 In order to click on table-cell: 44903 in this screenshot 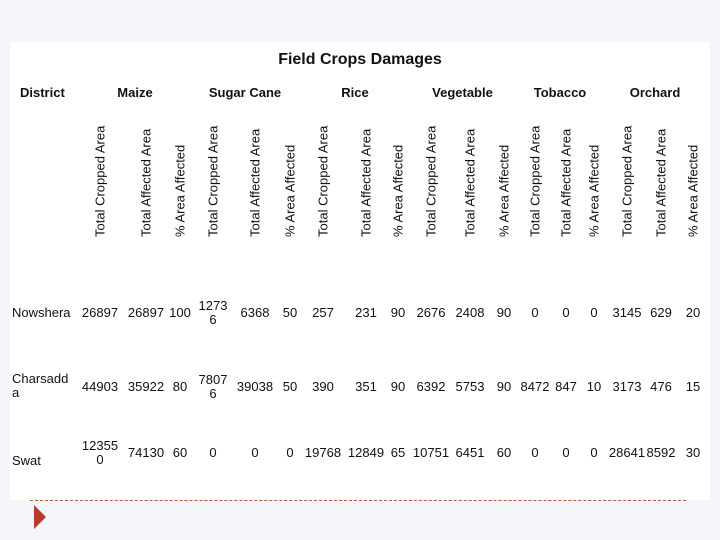, I will do `click(100, 386)`.